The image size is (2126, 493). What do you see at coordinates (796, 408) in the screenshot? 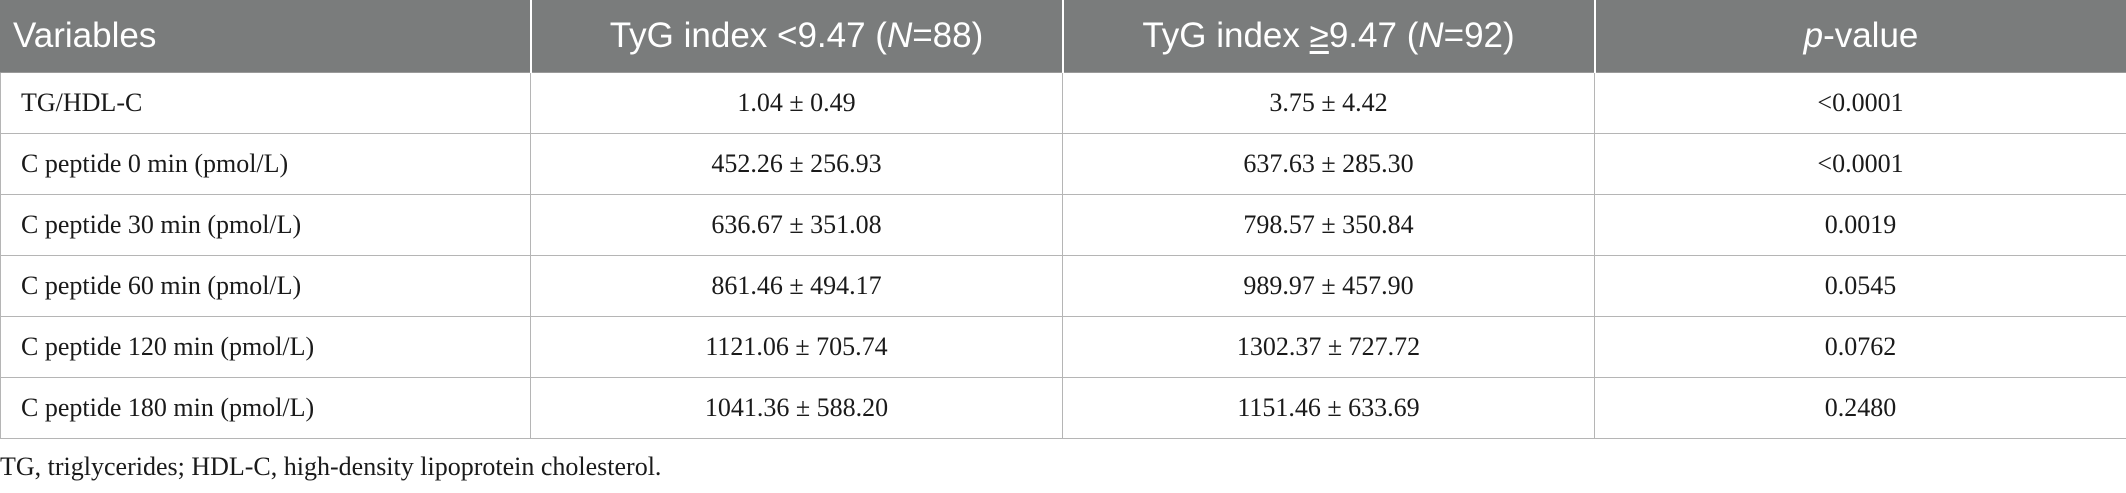
I see `cell-group1: 1041.36 ± 588.20` at bounding box center [796, 408].